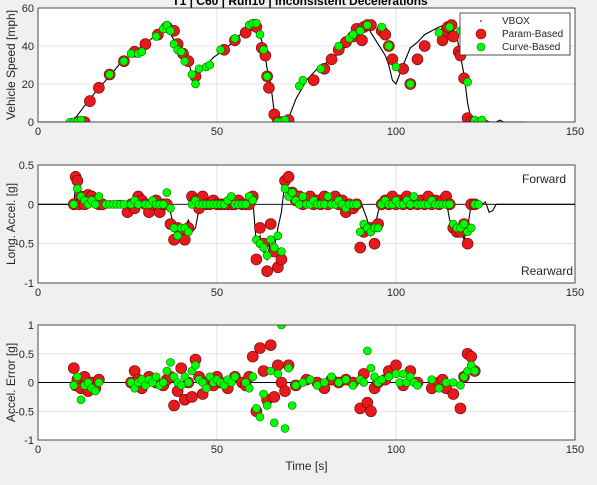  Describe the element at coordinates (11, 224) in the screenshot. I see `accel-ylabel: Long. Accel. [g]` at that location.